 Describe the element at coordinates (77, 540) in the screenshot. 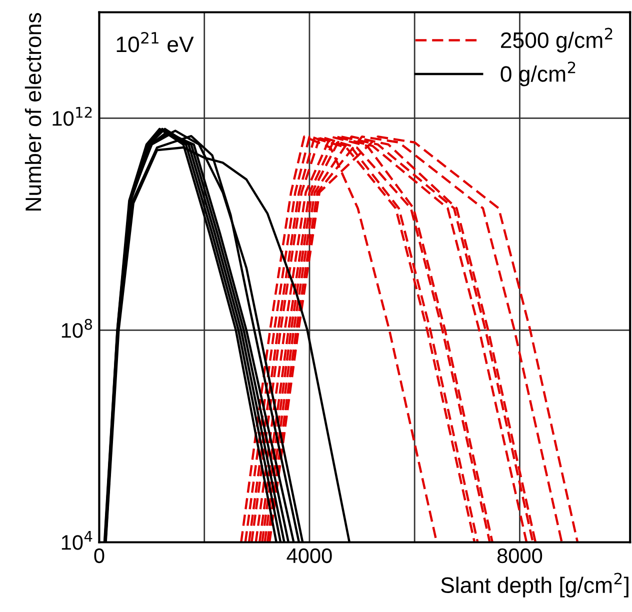

I see `y-tick-label: 10$^{4}$` at that location.